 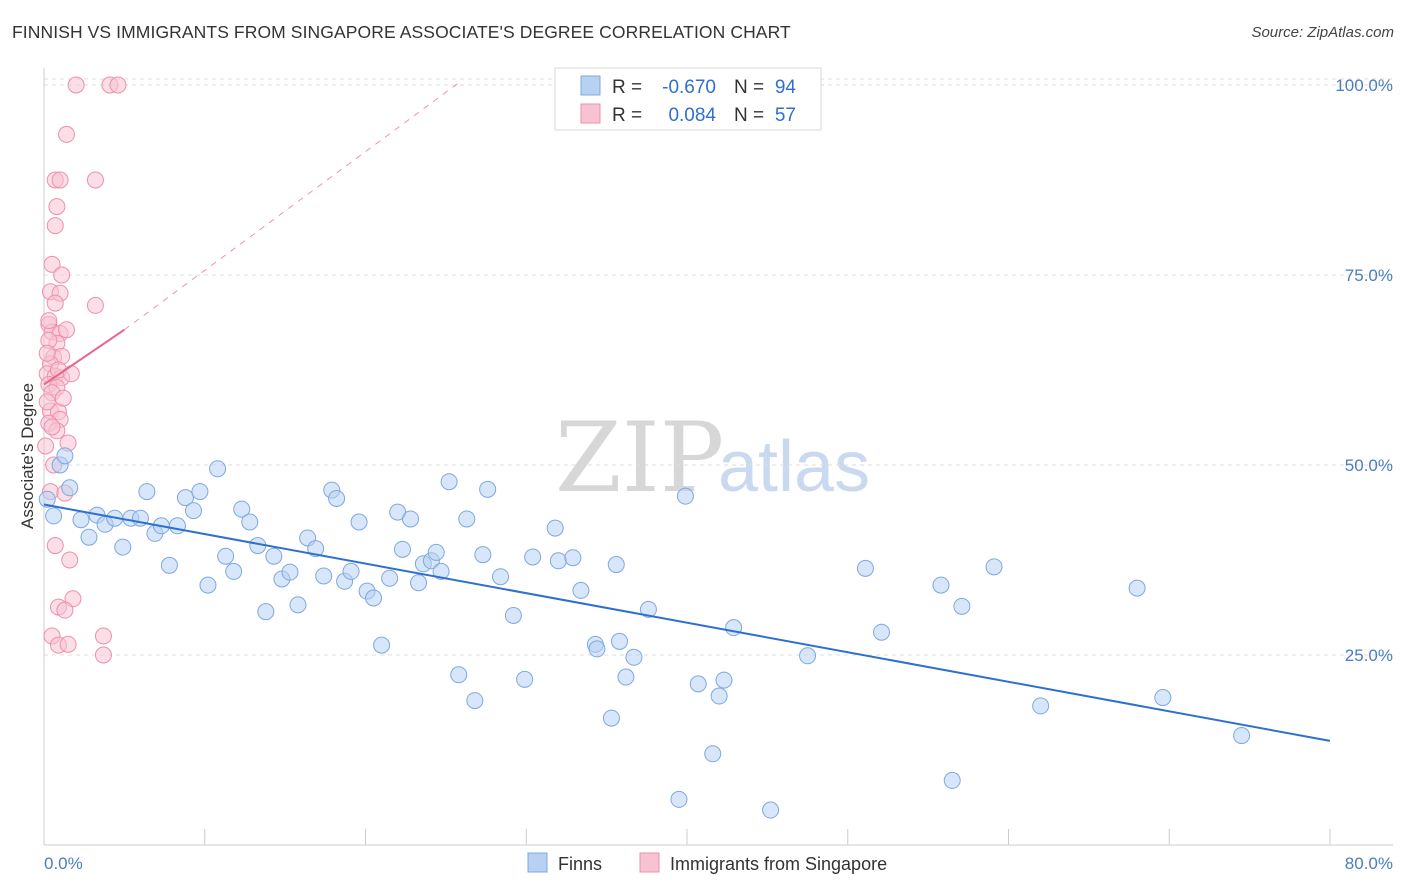 What do you see at coordinates (749, 87) in the screenshot?
I see `legend-n-label-finns: N =` at bounding box center [749, 87].